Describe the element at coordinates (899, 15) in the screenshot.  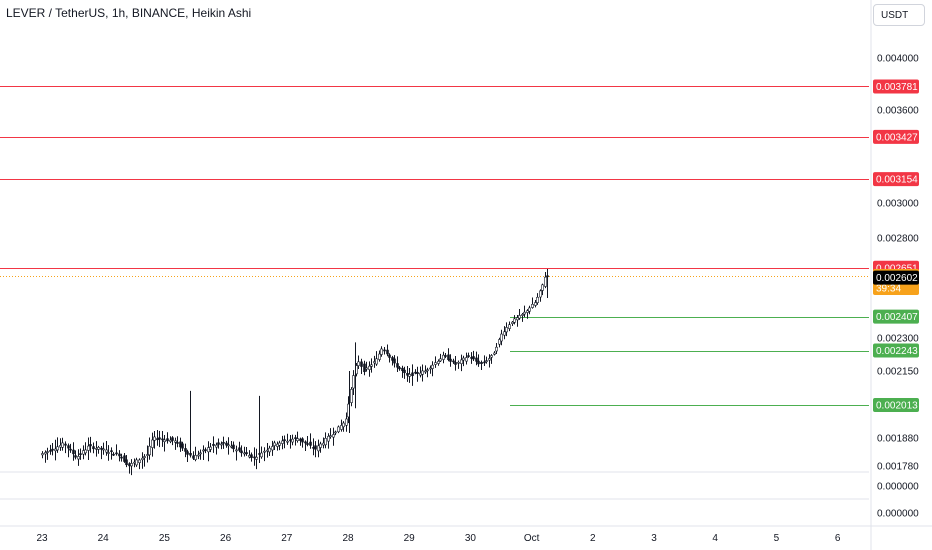
I see `currency-selector: USDT` at that location.